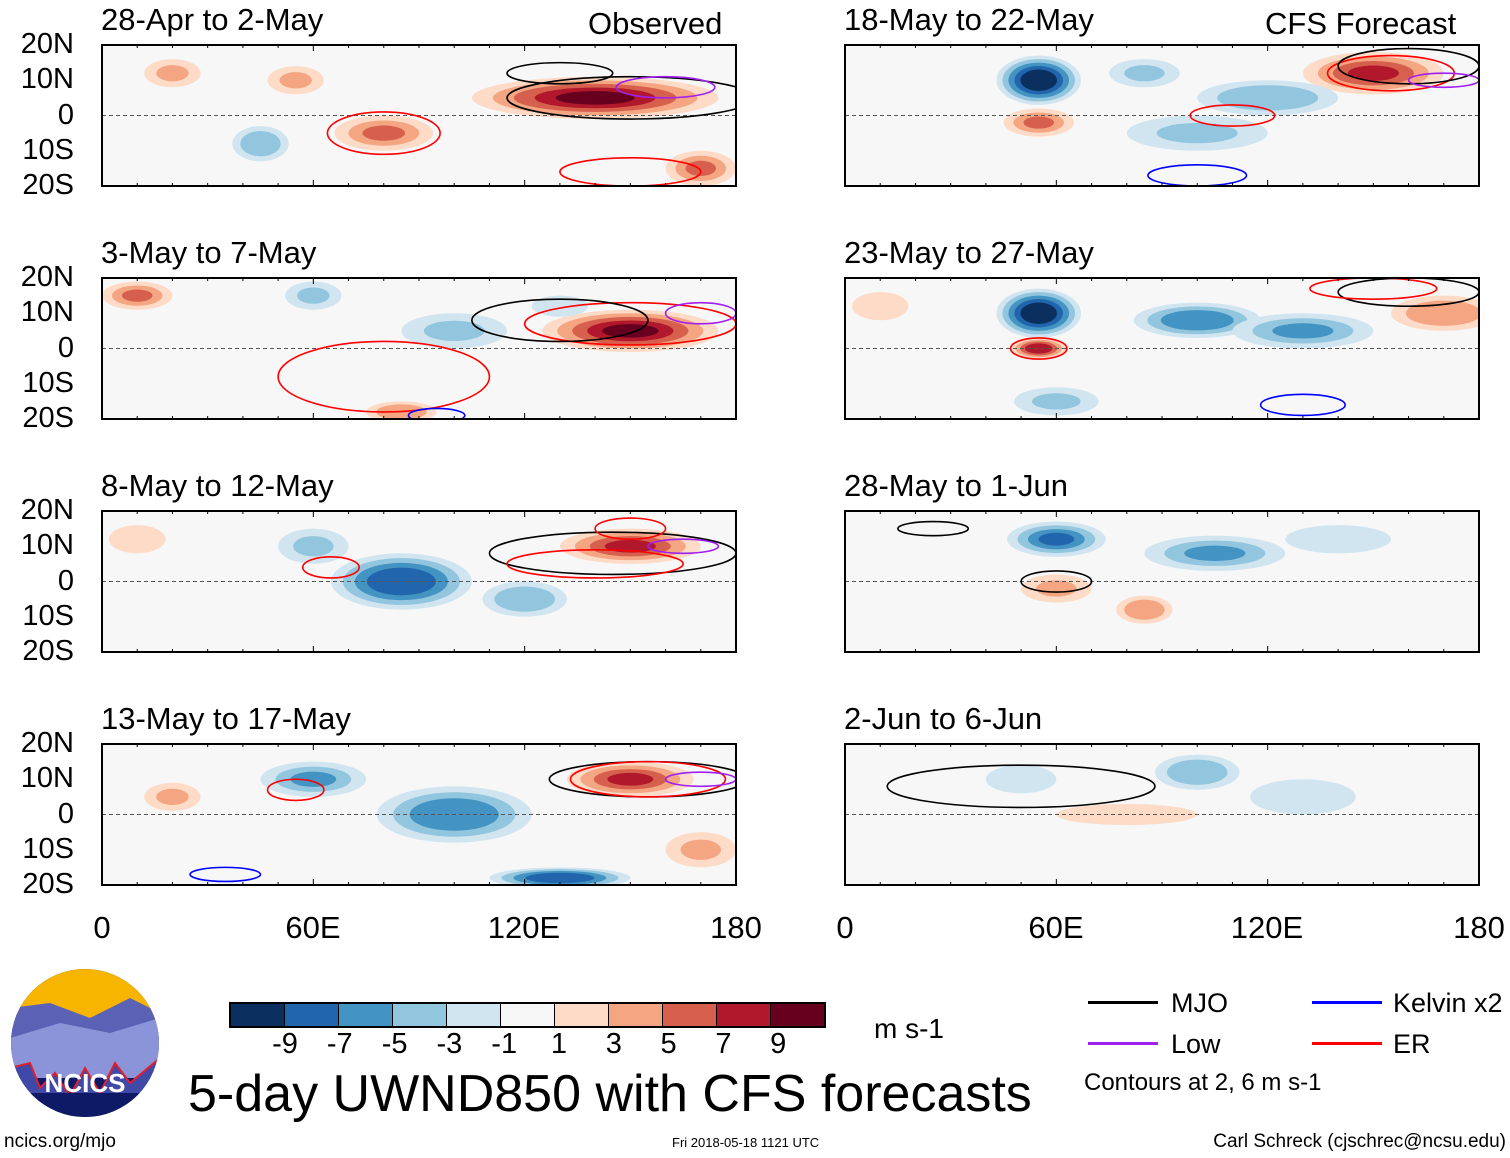  What do you see at coordinates (969, 19) in the screenshot?
I see `panel-title: 18-May to 22-May` at bounding box center [969, 19].